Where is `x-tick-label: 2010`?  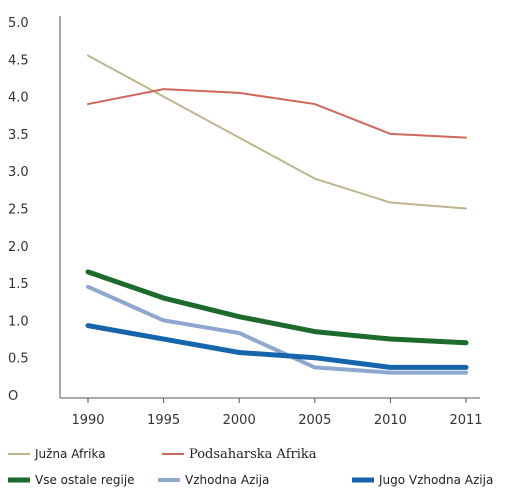
x-tick-label: 2010 is located at coordinates (390, 420).